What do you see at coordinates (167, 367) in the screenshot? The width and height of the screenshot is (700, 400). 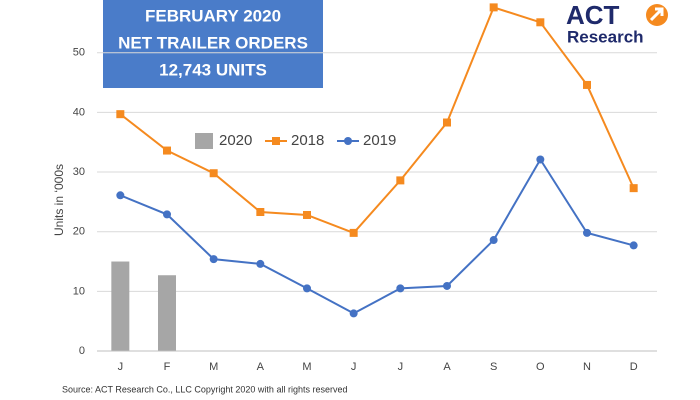 I see `x-tick-label: F` at bounding box center [167, 367].